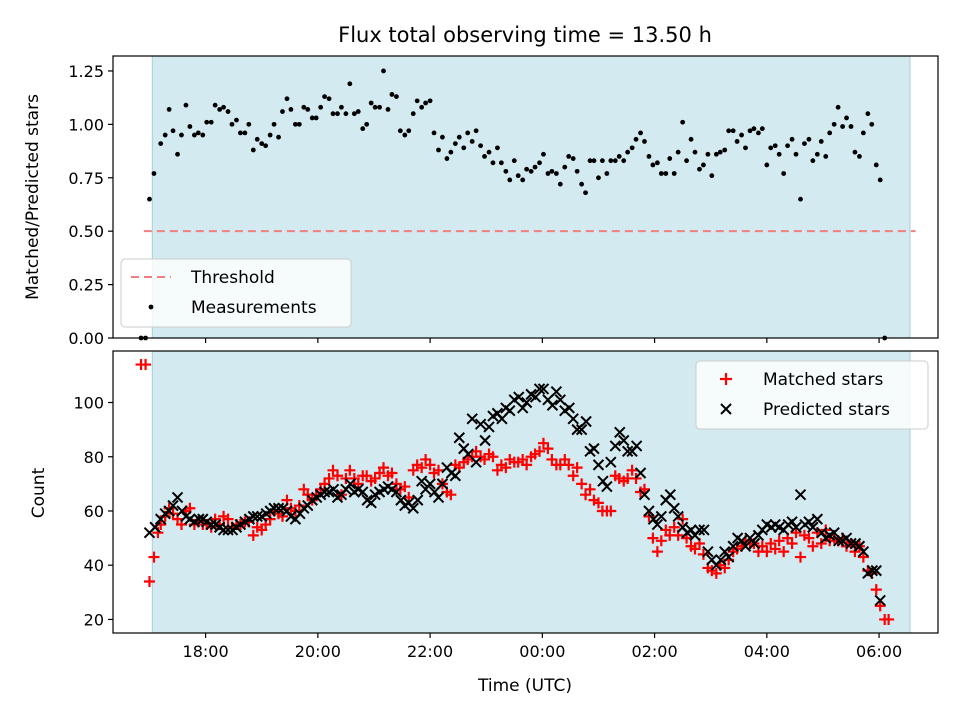 Image resolution: width=960 pixels, height=720 pixels. Describe the element at coordinates (86, 231) in the screenshot. I see `y-tick-label: 0.50` at that location.